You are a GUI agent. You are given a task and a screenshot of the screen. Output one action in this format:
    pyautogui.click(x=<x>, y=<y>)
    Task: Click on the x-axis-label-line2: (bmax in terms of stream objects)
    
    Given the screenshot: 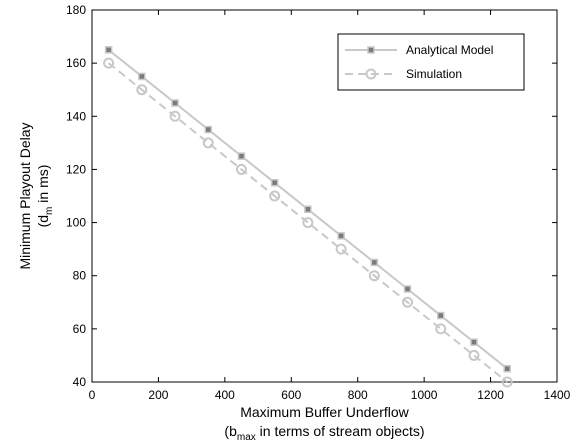 What is the action you would take?
    pyautogui.click(x=324, y=433)
    